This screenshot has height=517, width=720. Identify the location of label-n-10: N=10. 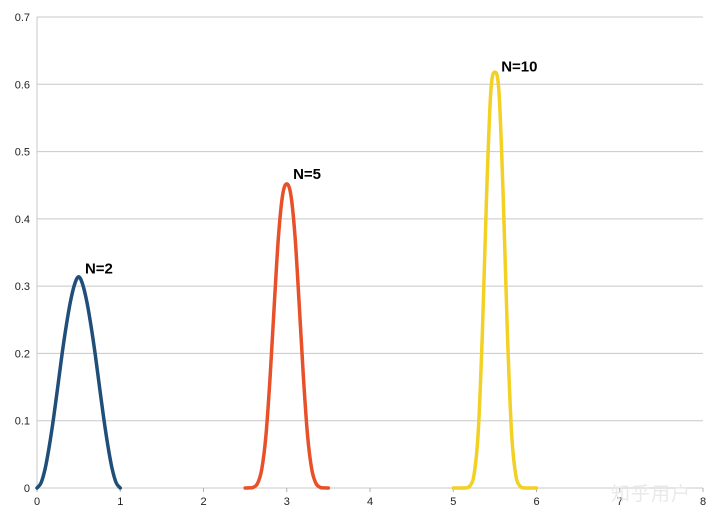
(519, 67).